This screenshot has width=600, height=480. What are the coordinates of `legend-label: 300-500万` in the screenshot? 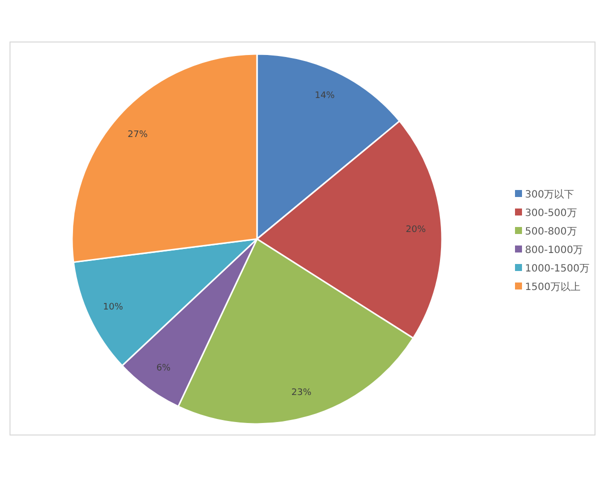 It's located at (551, 213).